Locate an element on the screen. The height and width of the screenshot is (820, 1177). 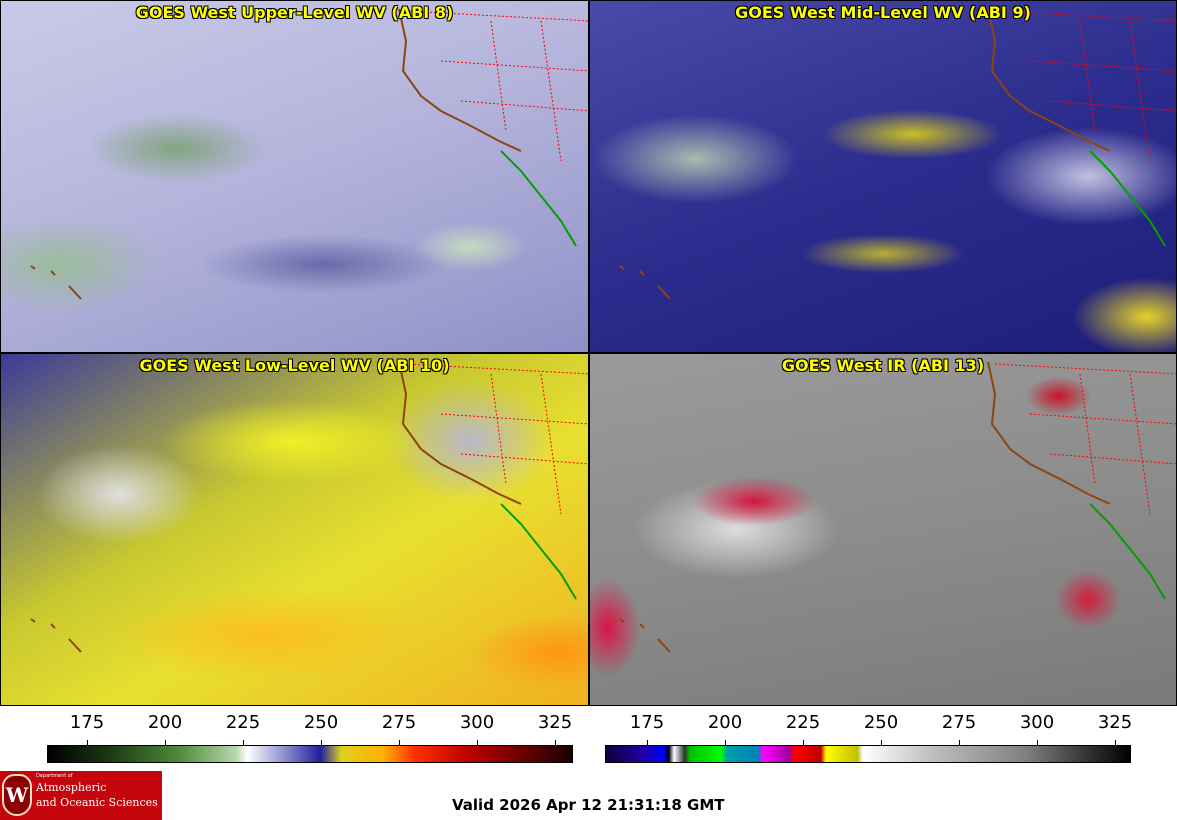
panel-title: GOES West IR (ABI 13) is located at coordinates (883, 365).